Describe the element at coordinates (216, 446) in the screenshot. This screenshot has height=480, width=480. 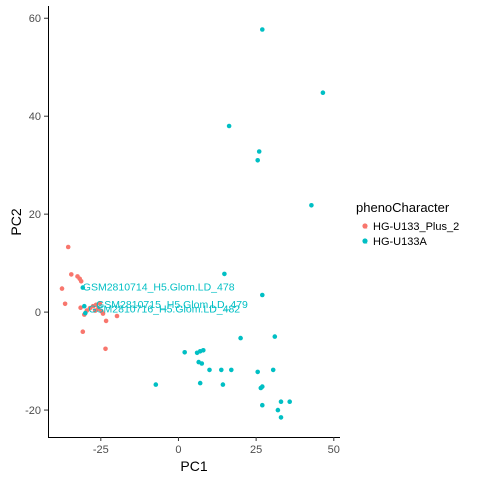
I see `x-ticks: -25 0 25 50` at that location.